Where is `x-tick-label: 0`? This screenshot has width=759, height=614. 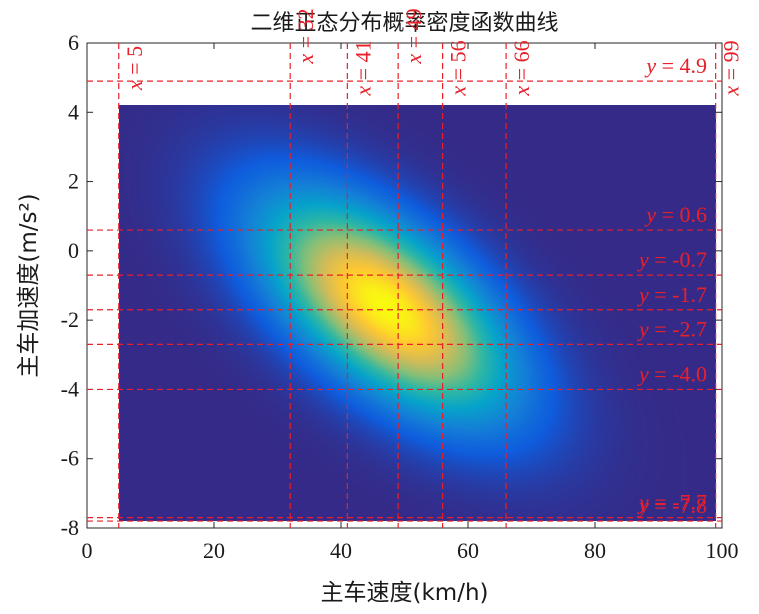 x-tick-label: 0 is located at coordinates (87, 550).